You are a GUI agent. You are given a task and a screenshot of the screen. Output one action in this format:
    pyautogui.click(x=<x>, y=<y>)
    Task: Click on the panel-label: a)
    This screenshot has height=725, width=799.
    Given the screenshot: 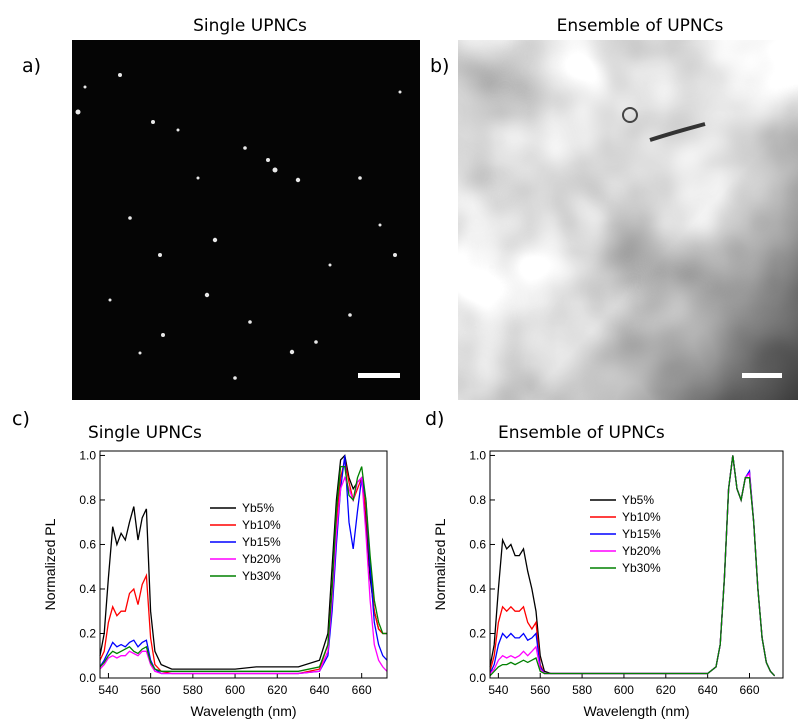 What is the action you would take?
    pyautogui.click(x=31, y=66)
    